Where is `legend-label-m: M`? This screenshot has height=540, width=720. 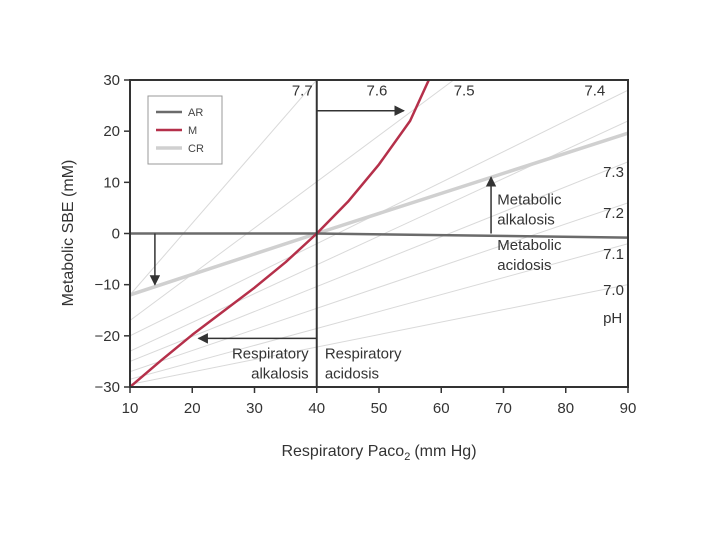
legend-label-m: M is located at coordinates (192, 131).